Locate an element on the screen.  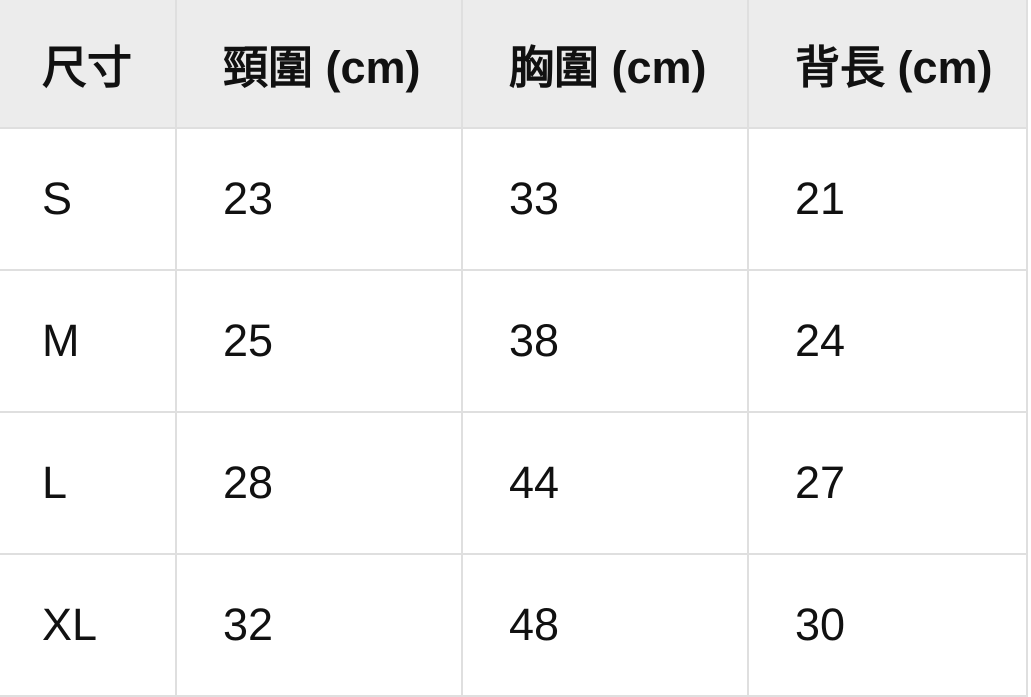
cell-neck: 28 is located at coordinates (319, 483).